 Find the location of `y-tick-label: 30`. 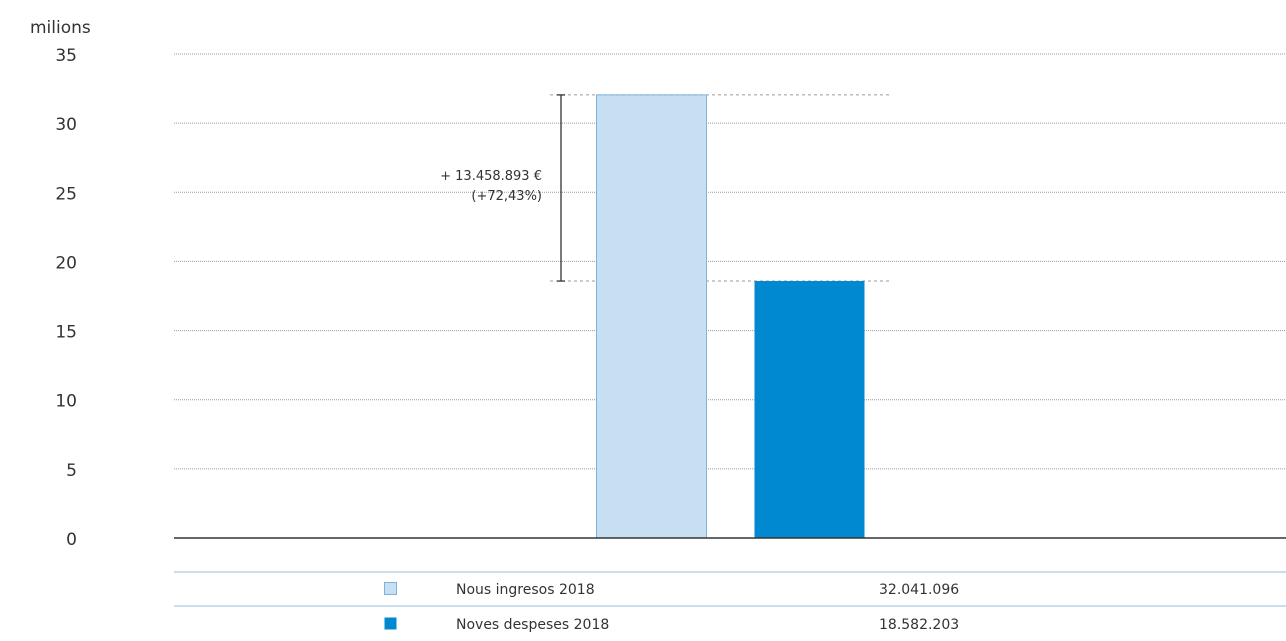

y-tick-label: 30 is located at coordinates (66, 125).